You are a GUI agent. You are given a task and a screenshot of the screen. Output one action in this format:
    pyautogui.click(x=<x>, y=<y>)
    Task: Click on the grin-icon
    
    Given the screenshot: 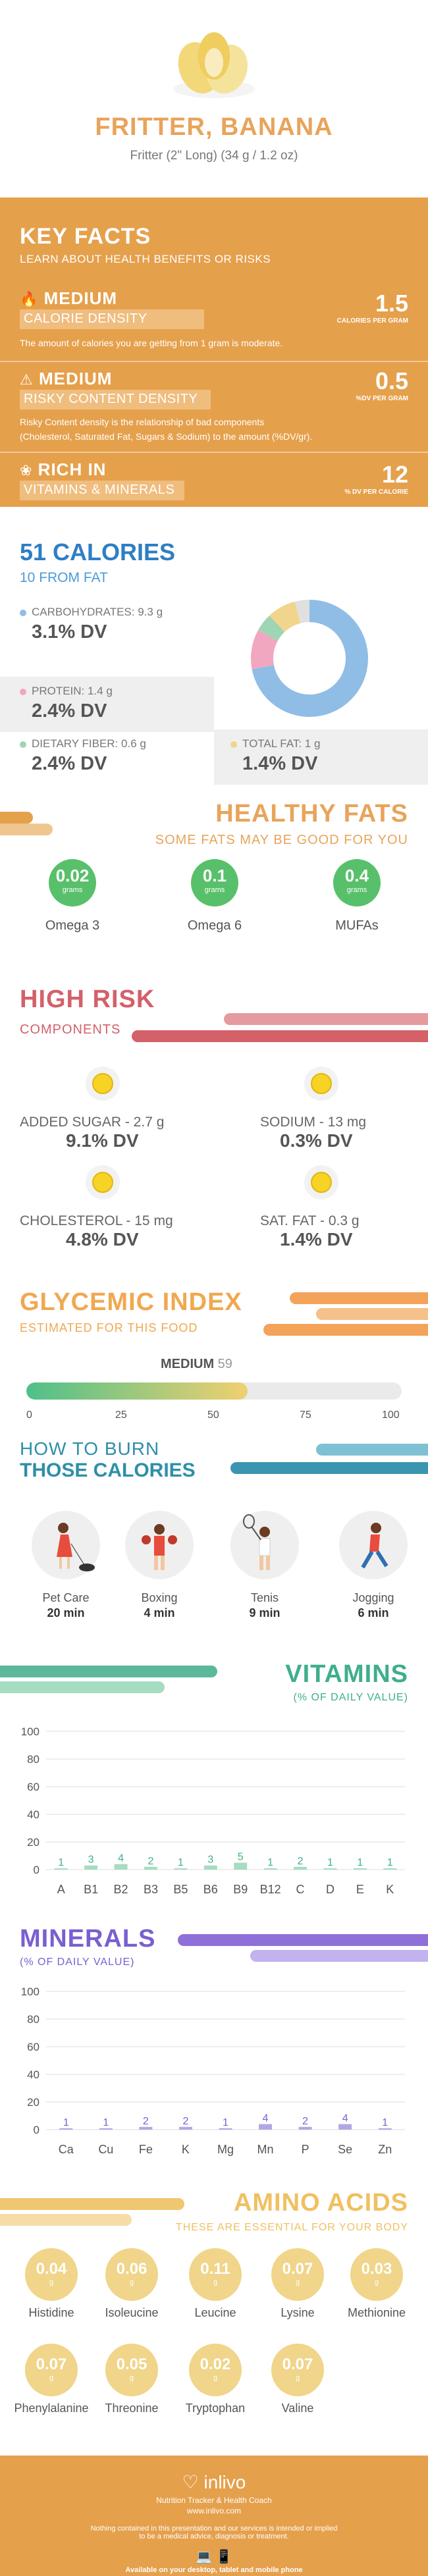 What is the action you would take?
    pyautogui.click(x=321, y=1083)
    